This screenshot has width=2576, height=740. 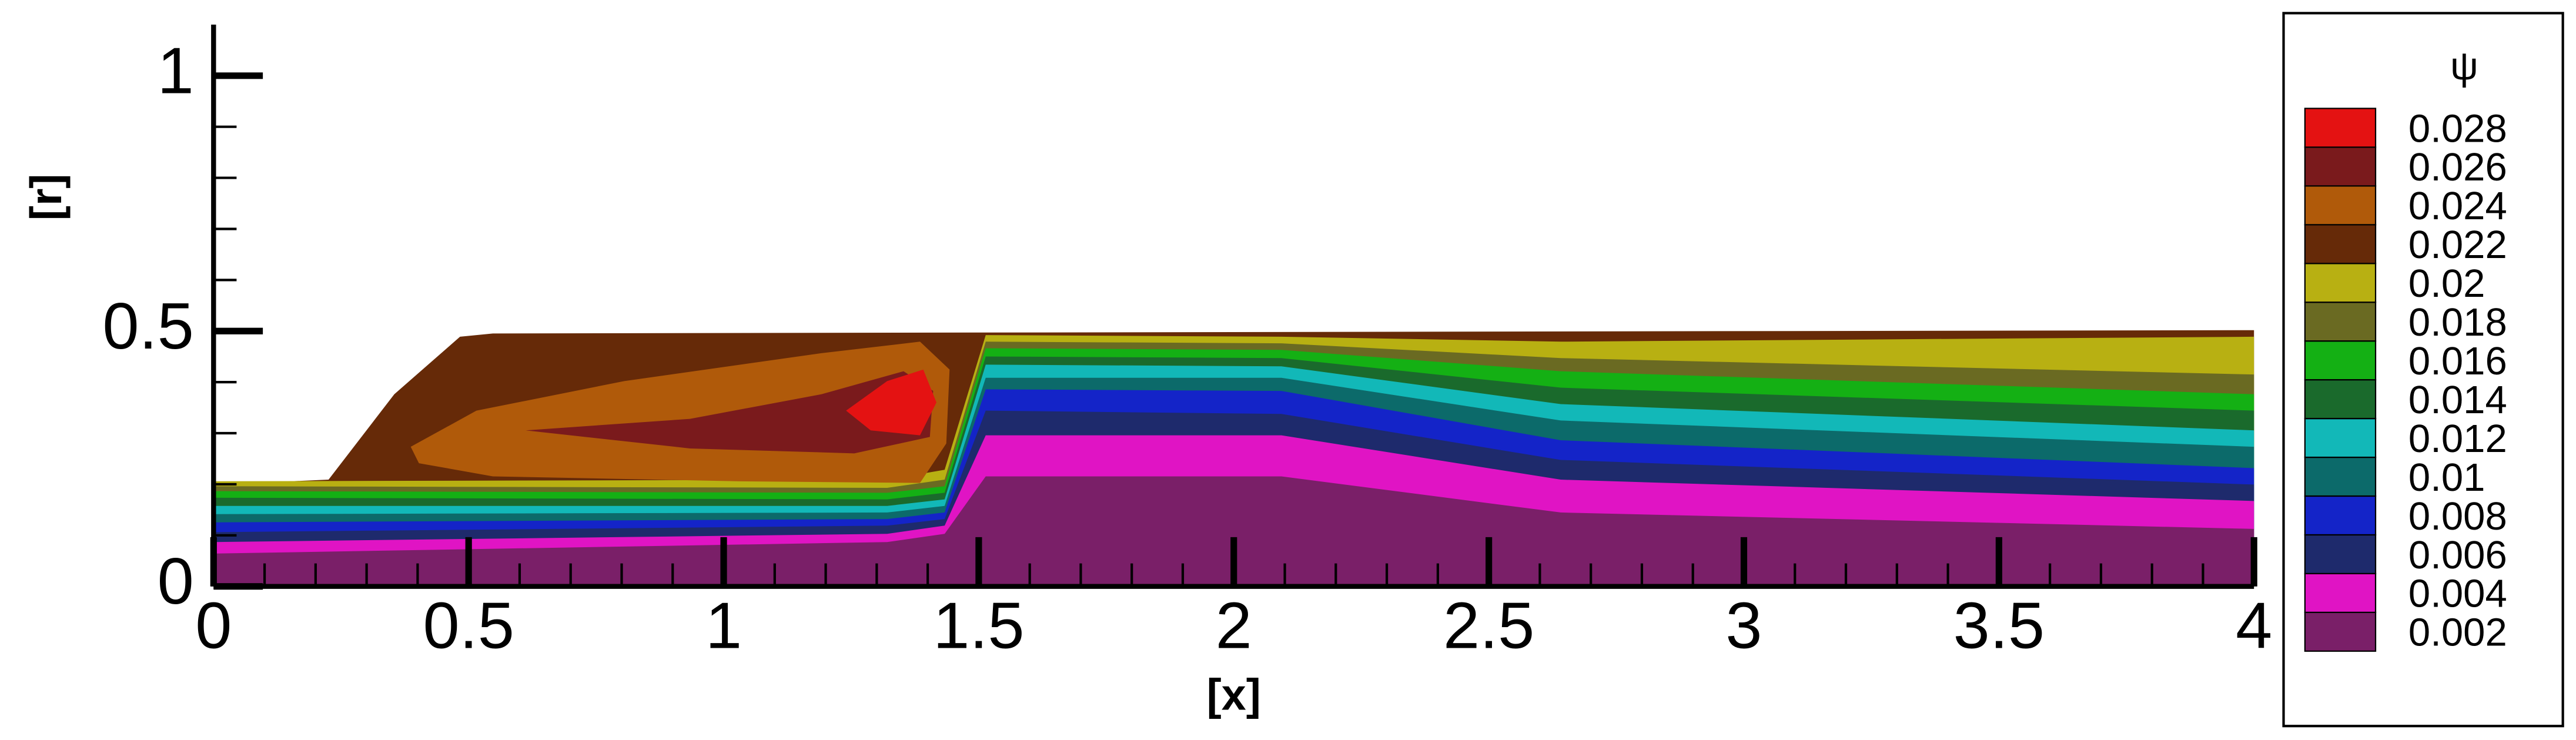 I want to click on x-tick-label: 1.5, so click(x=978, y=626).